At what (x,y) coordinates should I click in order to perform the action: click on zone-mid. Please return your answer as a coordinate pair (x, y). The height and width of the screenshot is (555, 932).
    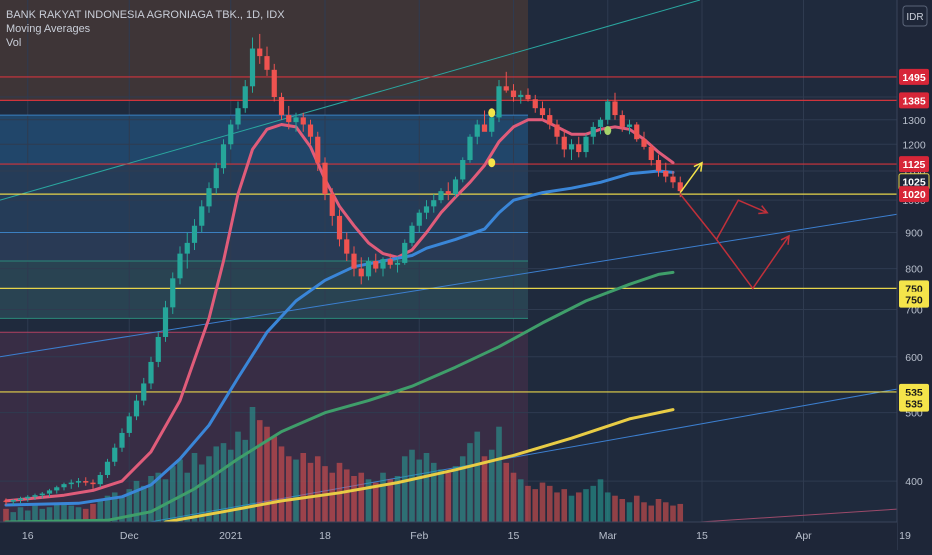
    Looking at the image, I should click on (264, 247).